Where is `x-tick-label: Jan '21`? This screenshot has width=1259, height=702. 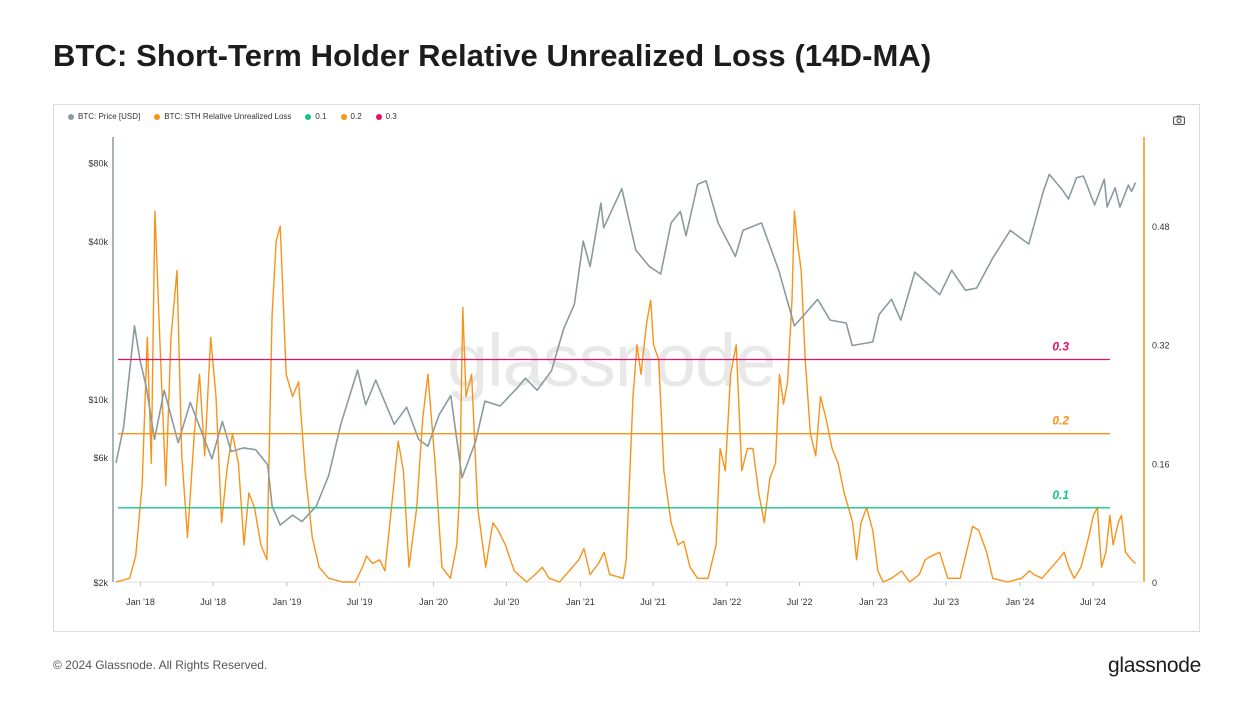
x-tick-label: Jan '21 is located at coordinates (580, 602).